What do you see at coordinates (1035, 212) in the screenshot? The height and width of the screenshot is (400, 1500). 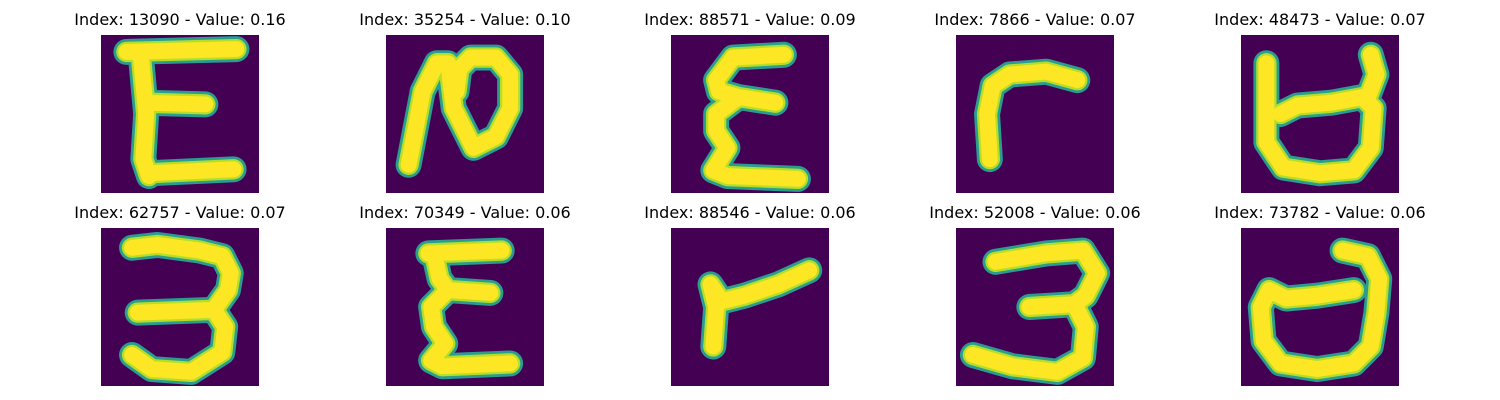 I see `panel-title: Index: 52008 - Value: 0.06` at bounding box center [1035, 212].